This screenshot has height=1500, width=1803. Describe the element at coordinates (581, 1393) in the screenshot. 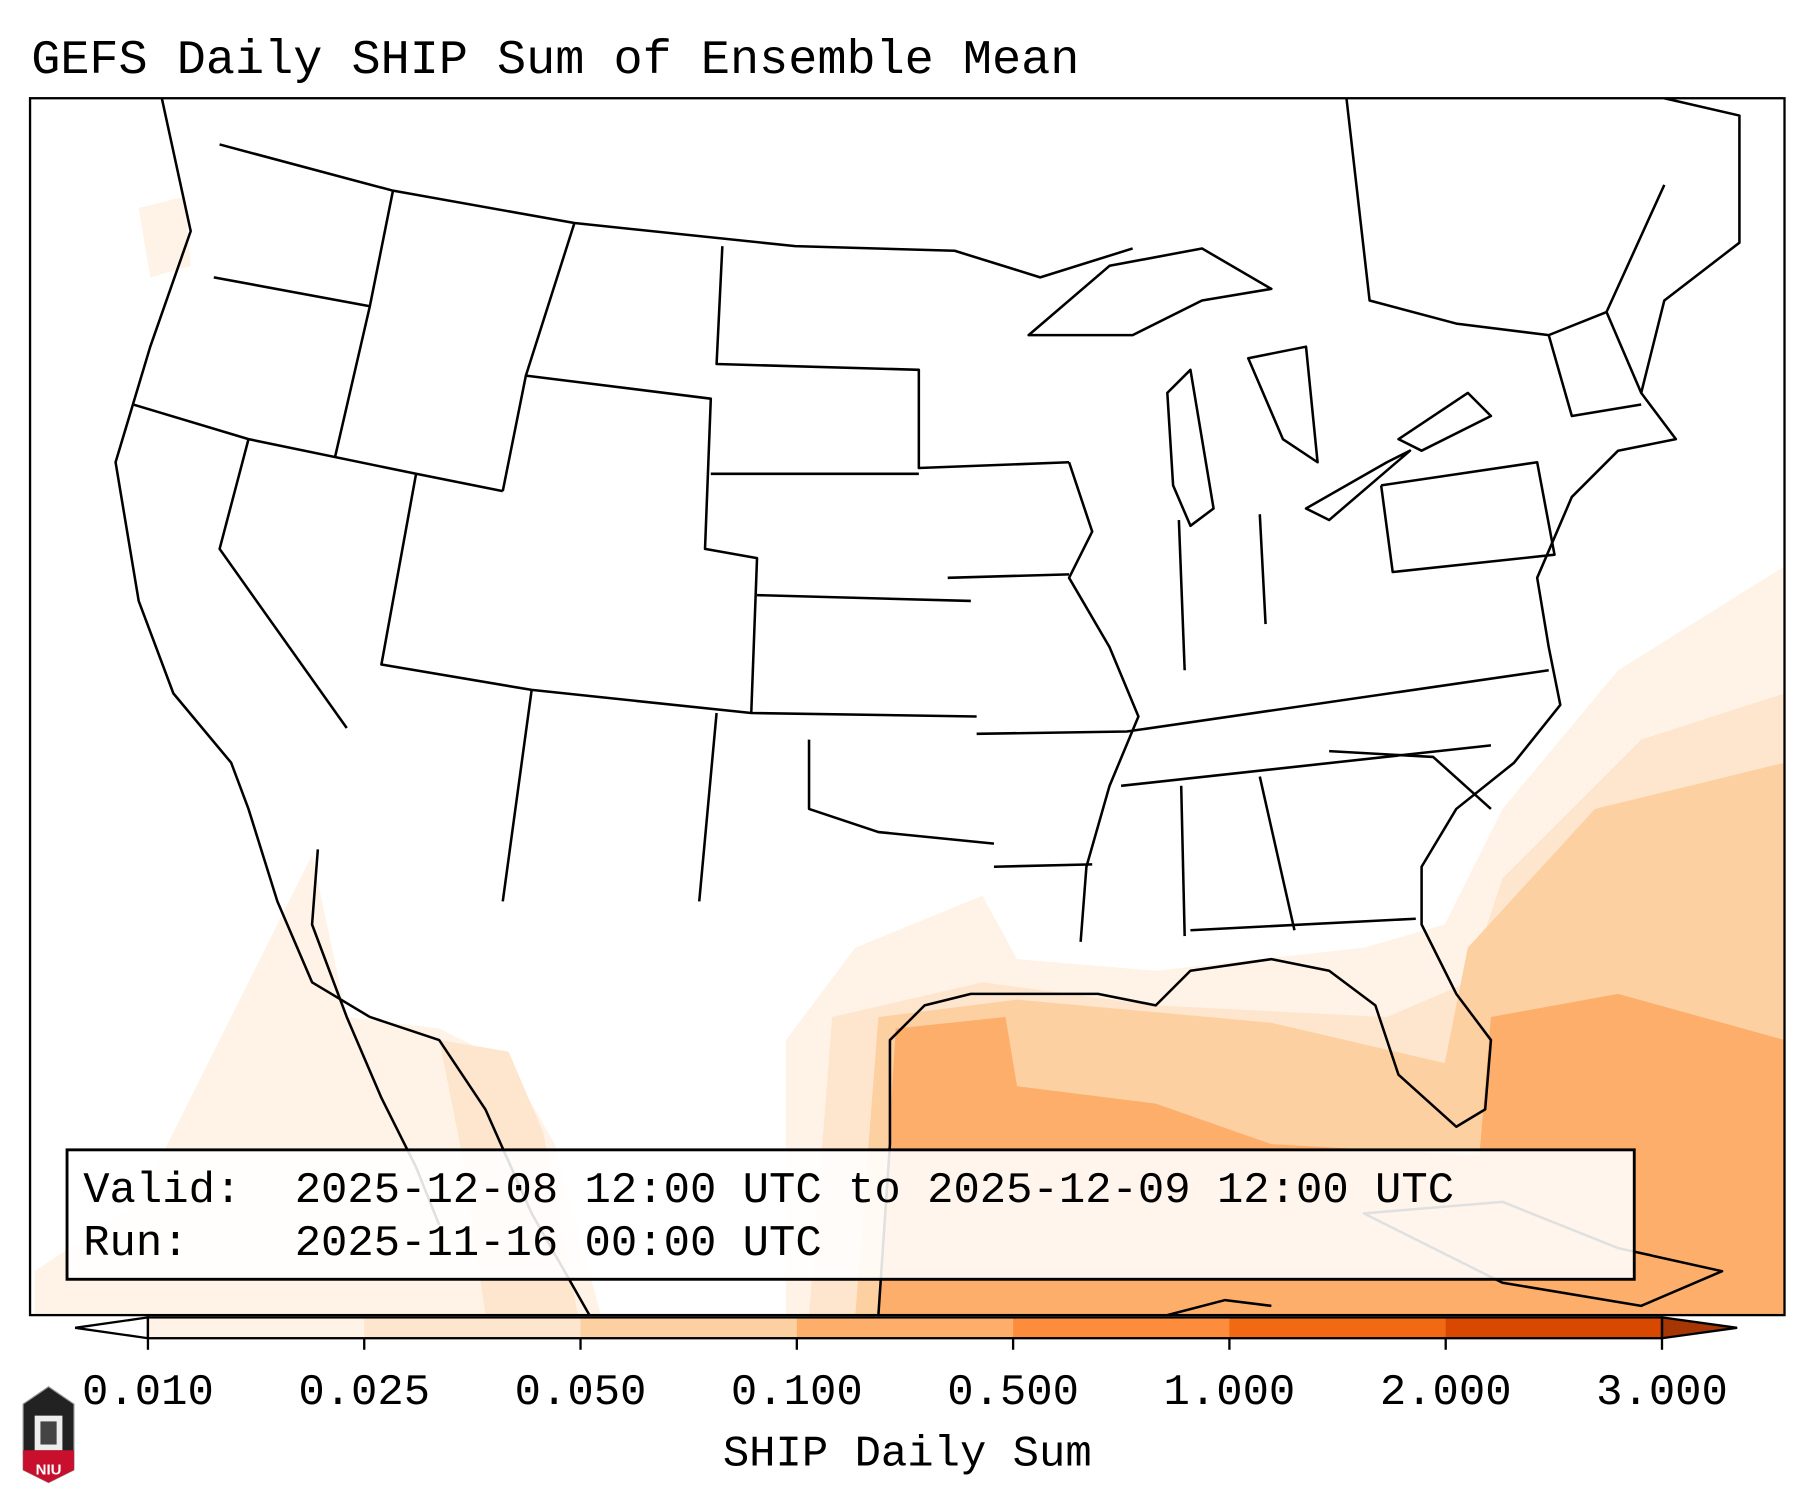

I see `colorbar-tick-label: 0.050` at that location.